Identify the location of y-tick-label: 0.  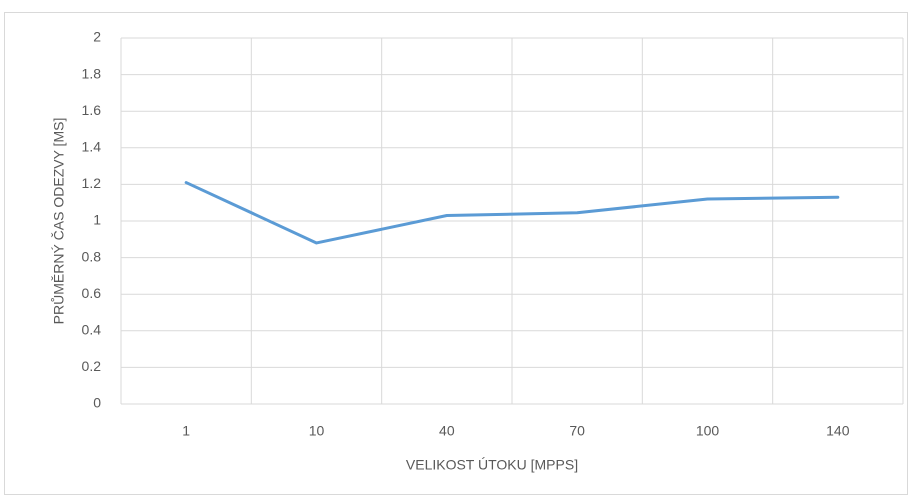
(97, 403).